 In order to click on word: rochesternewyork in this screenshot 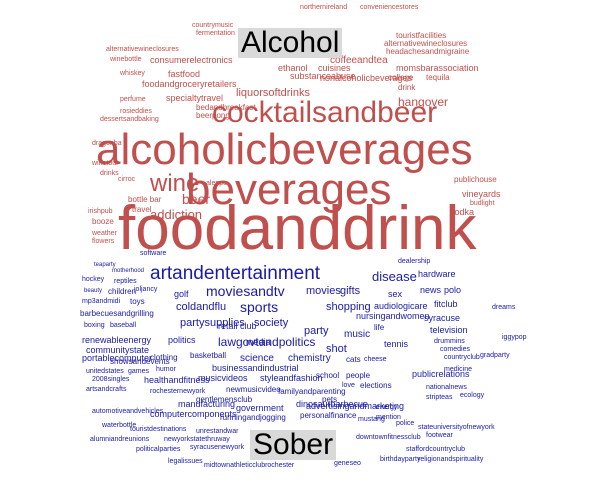, I will do `click(178, 391)`.